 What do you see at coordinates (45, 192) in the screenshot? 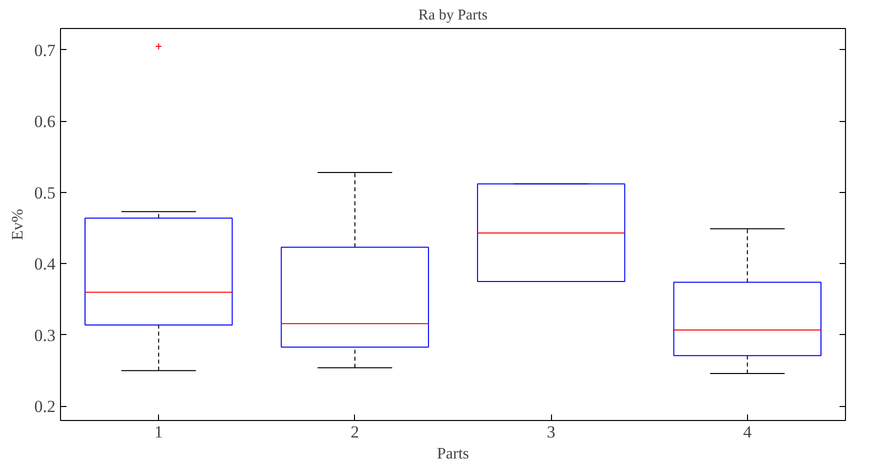
I see `y-tick-label: 0.5` at bounding box center [45, 192].